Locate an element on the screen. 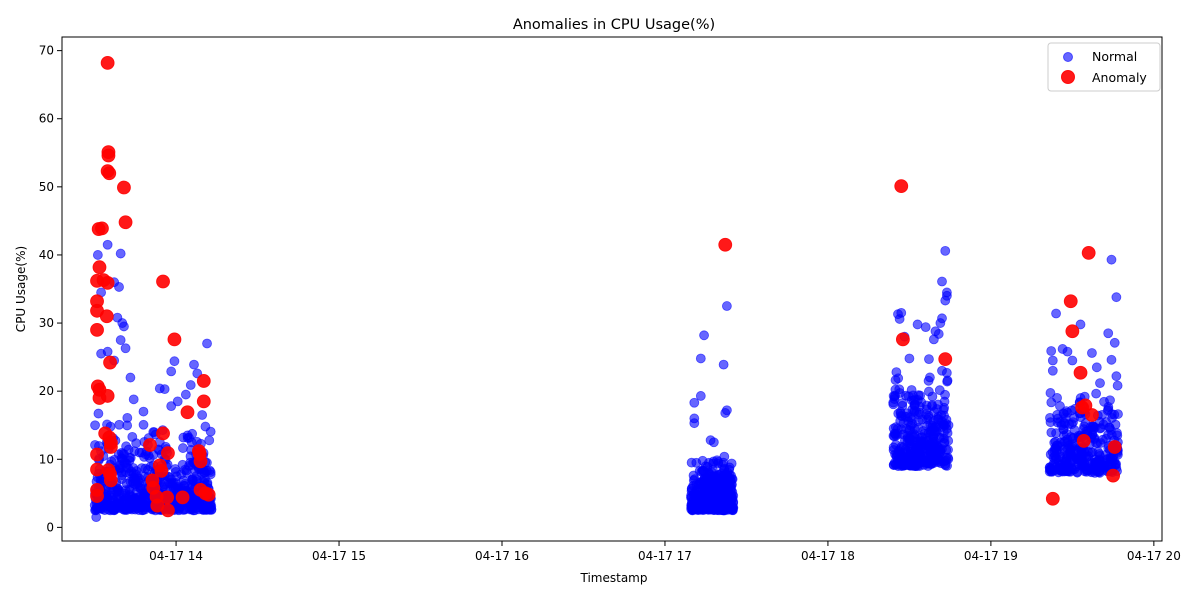 Image resolution: width=1200 pixels, height=600 pixels. y-axis-title: CPU Usage(%) is located at coordinates (21, 289).